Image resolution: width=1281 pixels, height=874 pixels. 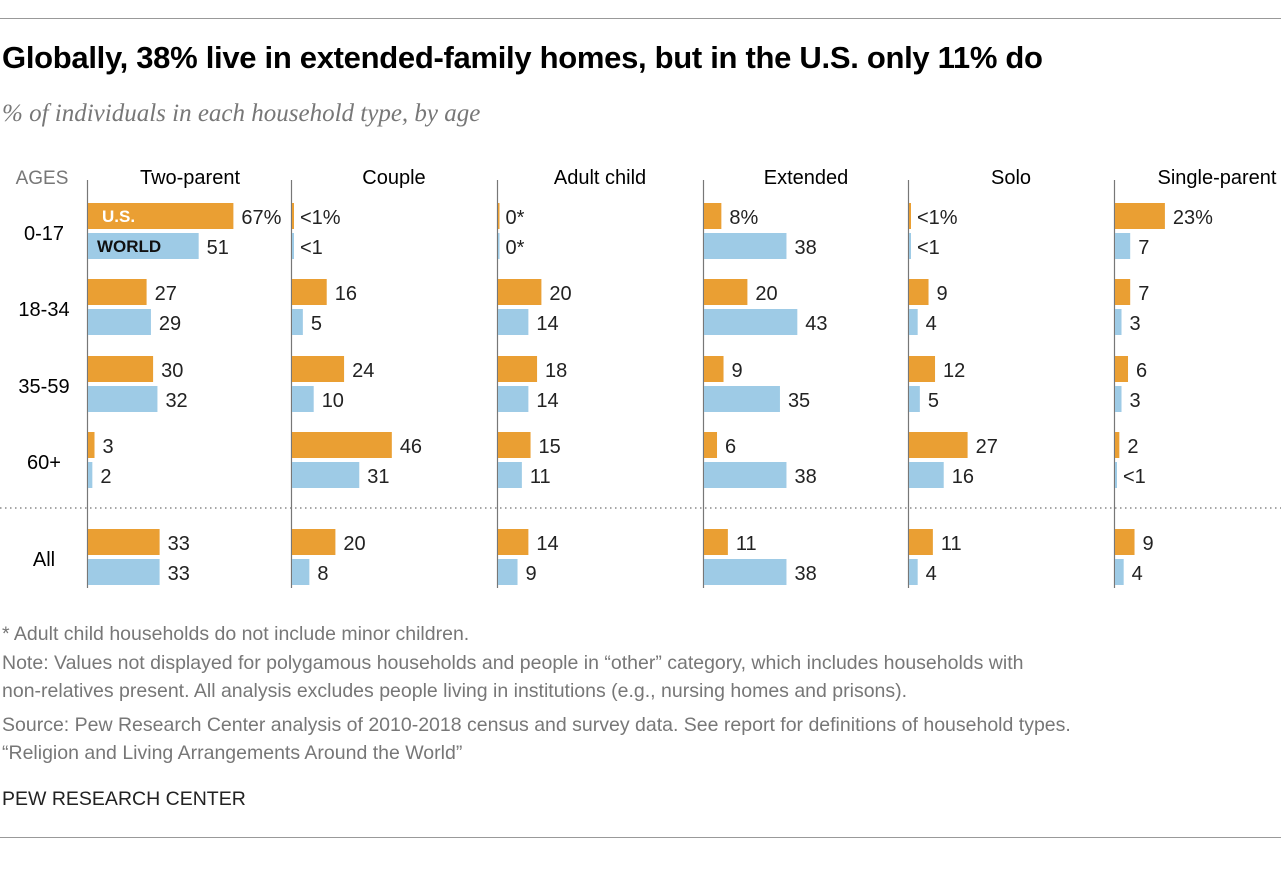 I want to click on series-label-world: WORLD, so click(x=129, y=246).